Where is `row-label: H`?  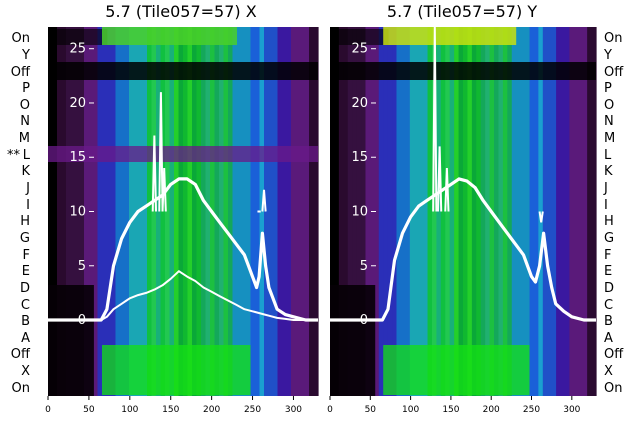
row-label: H is located at coordinates (609, 221).